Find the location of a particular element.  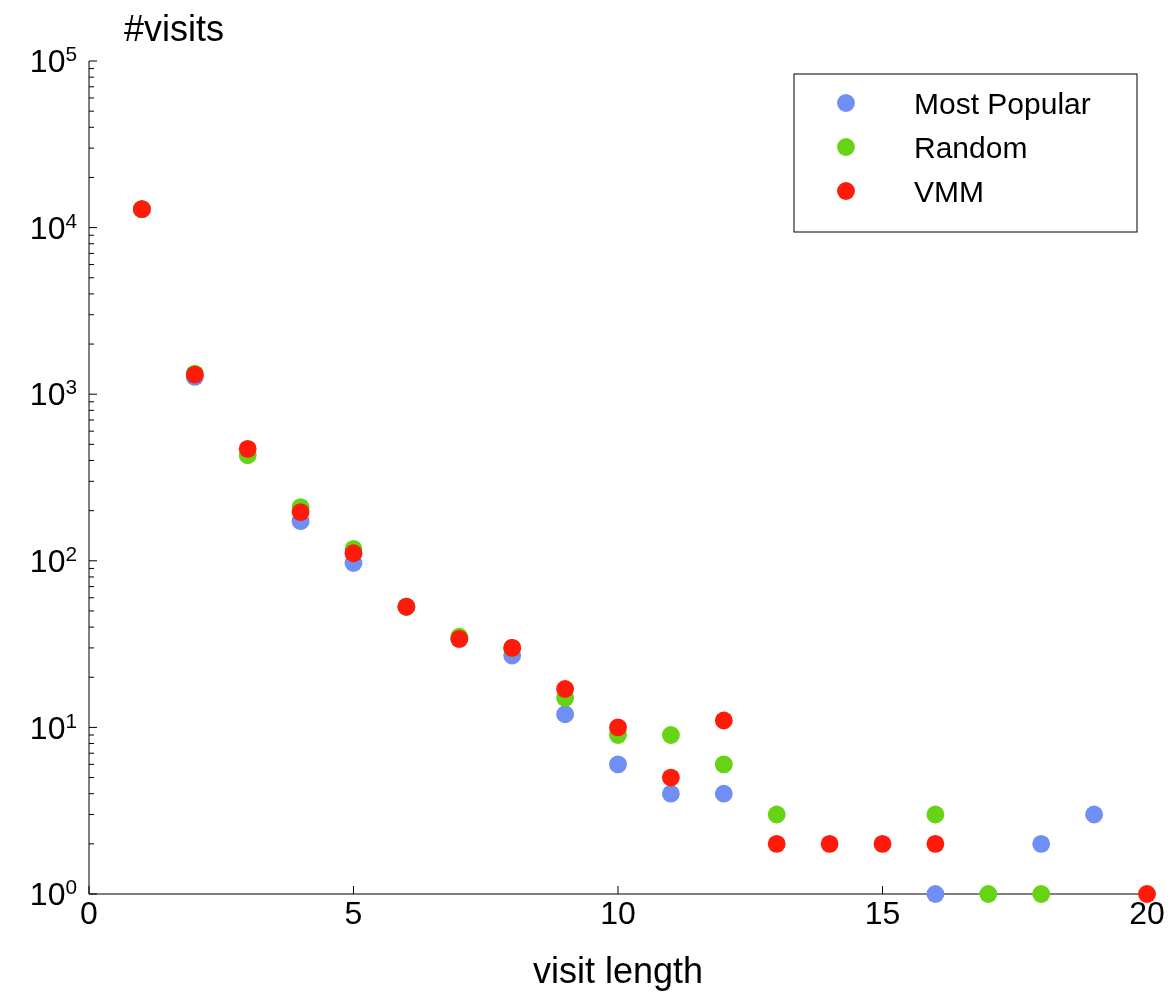

y-tick-label: 10$^{3}$ is located at coordinates (53, 393).